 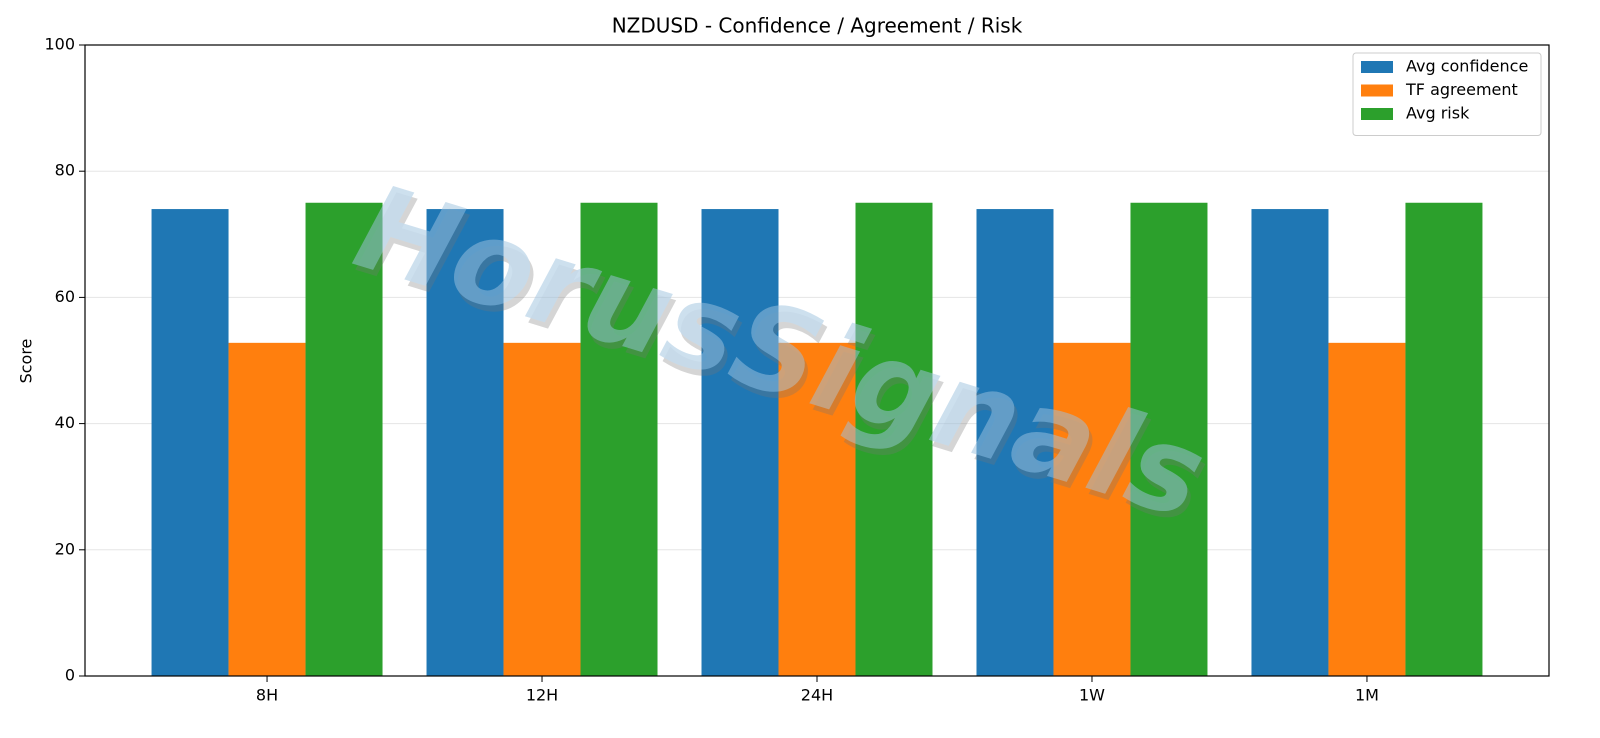 What do you see at coordinates (817, 26) in the screenshot?
I see `chart-title: NZDUSD - Confidence / Agreement / Risk` at bounding box center [817, 26].